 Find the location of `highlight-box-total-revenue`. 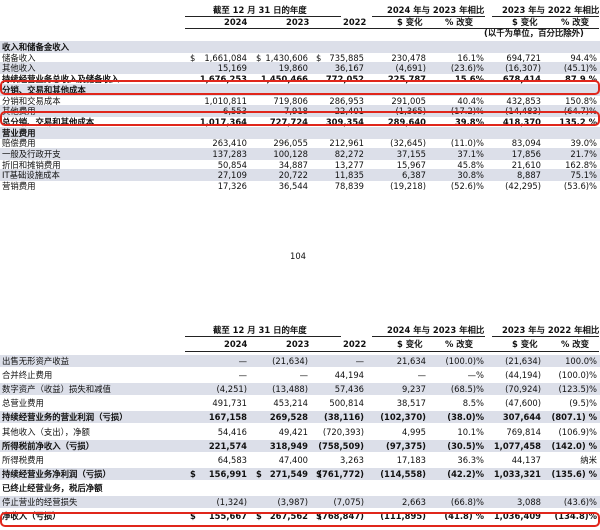

highlight-box-total-revenue is located at coordinates (300, 87).